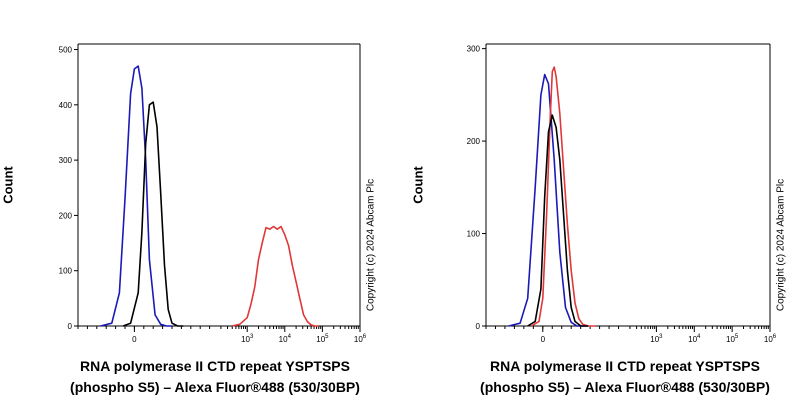 This screenshot has width=800, height=400. Describe the element at coordinates (66, 50) in the screenshot. I see `y-tick-label: 500` at that location.